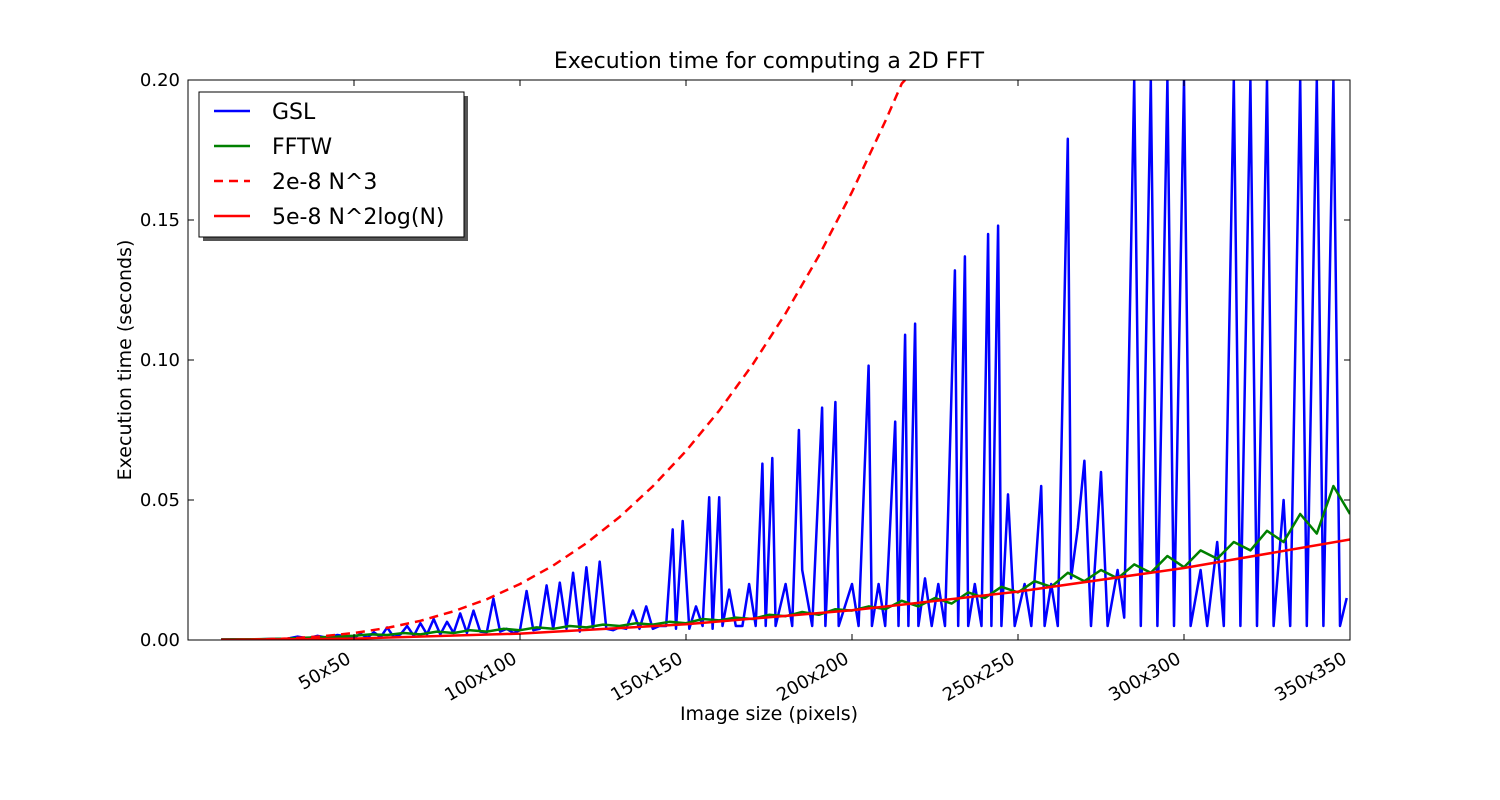  I want to click on y-tick-label: 0.15, so click(160, 220).